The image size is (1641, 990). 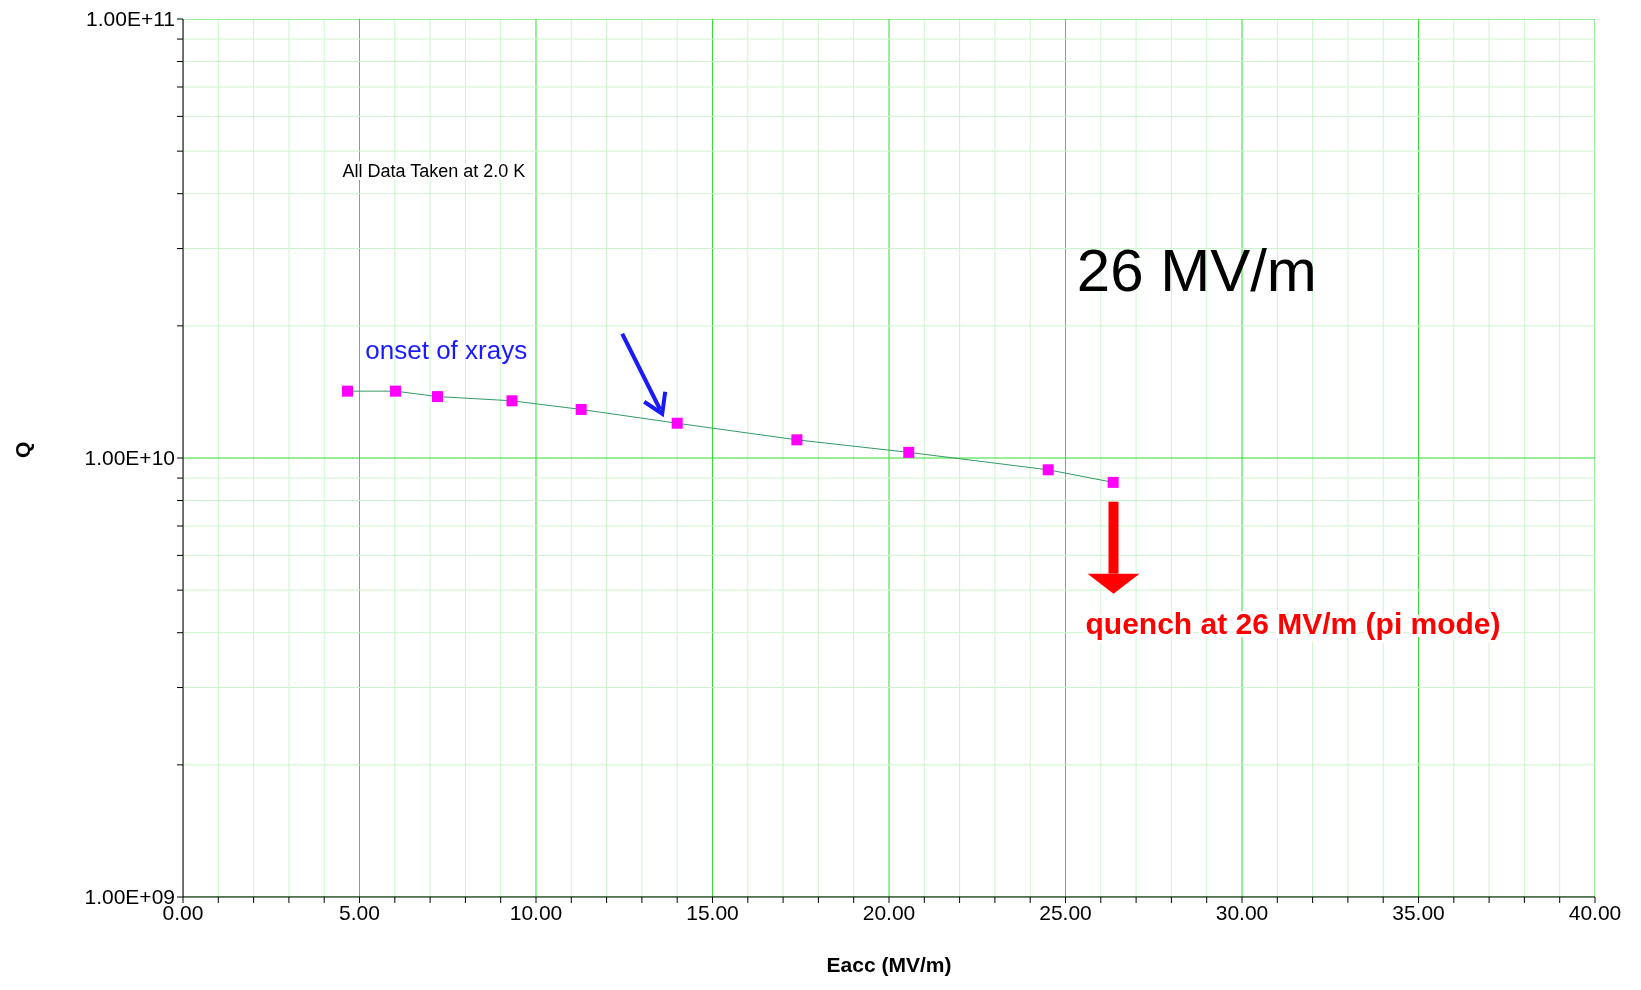 What do you see at coordinates (1418, 912) in the screenshot?
I see `x-tick-label: 35.00` at bounding box center [1418, 912].